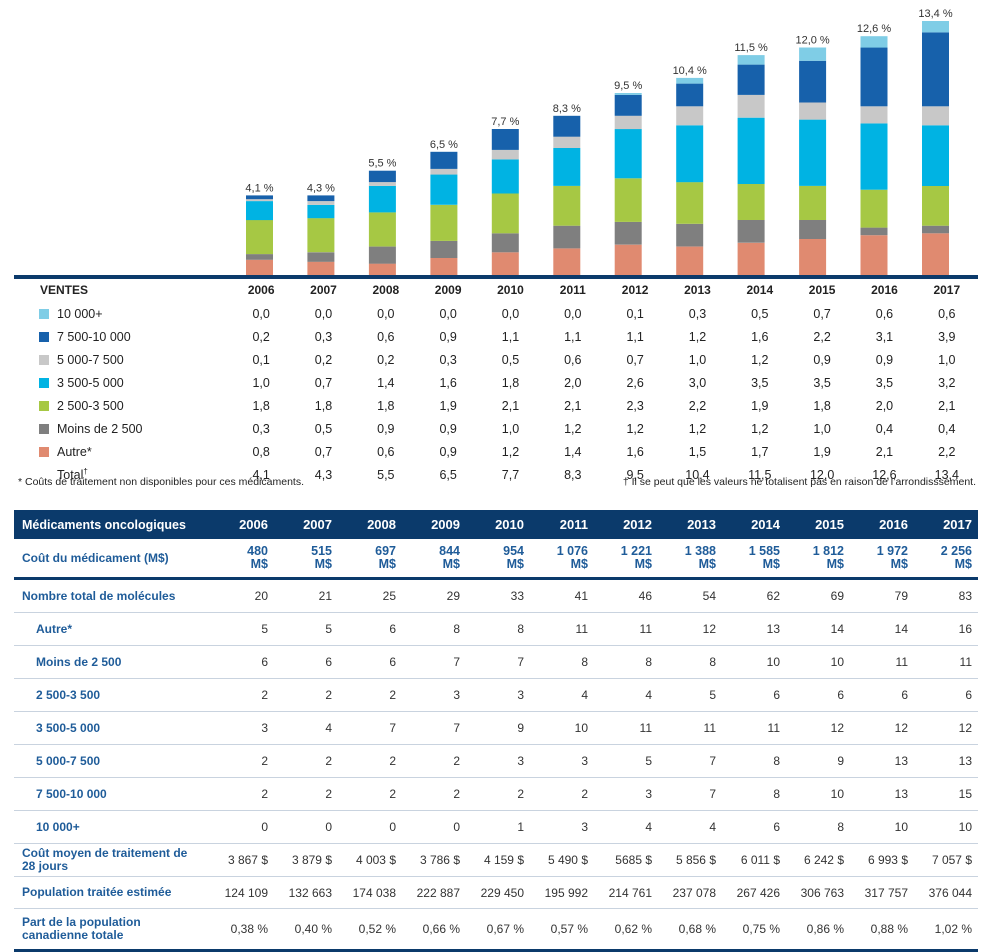  What do you see at coordinates (751, 48) in the screenshot?
I see `bar-total-label: 11,5 %` at bounding box center [751, 48].